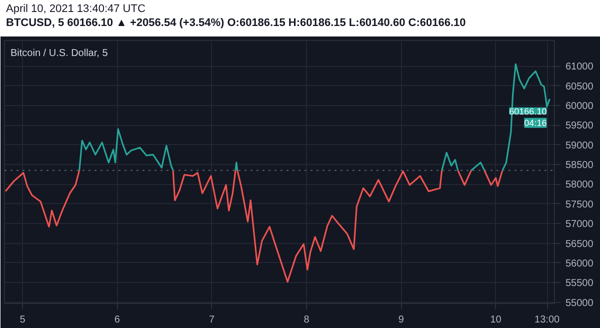  What do you see at coordinates (535, 123) in the screenshot?
I see `annotation: 04:16` at bounding box center [535, 123].